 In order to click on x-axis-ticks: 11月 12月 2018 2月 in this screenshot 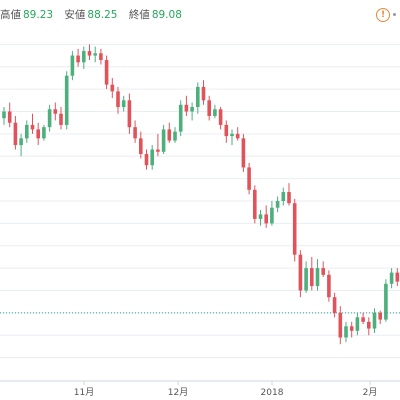, I will do `click(226, 389)`.